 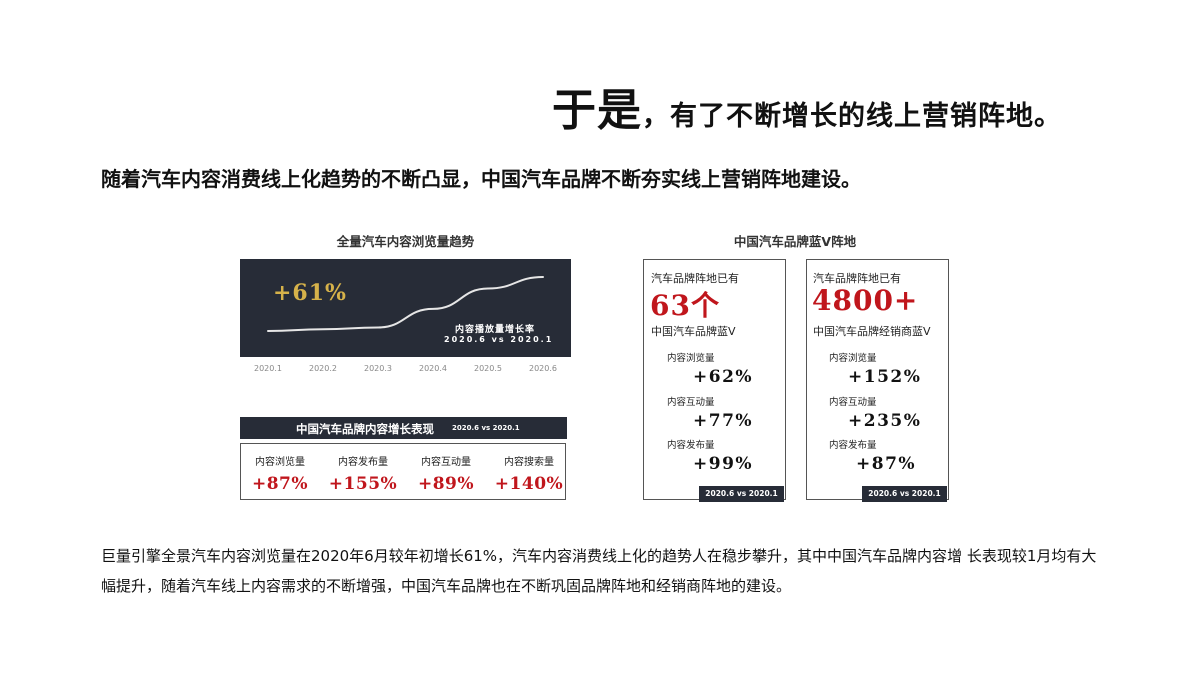 I want to click on growth-metric-value: +140%, so click(x=529, y=484).